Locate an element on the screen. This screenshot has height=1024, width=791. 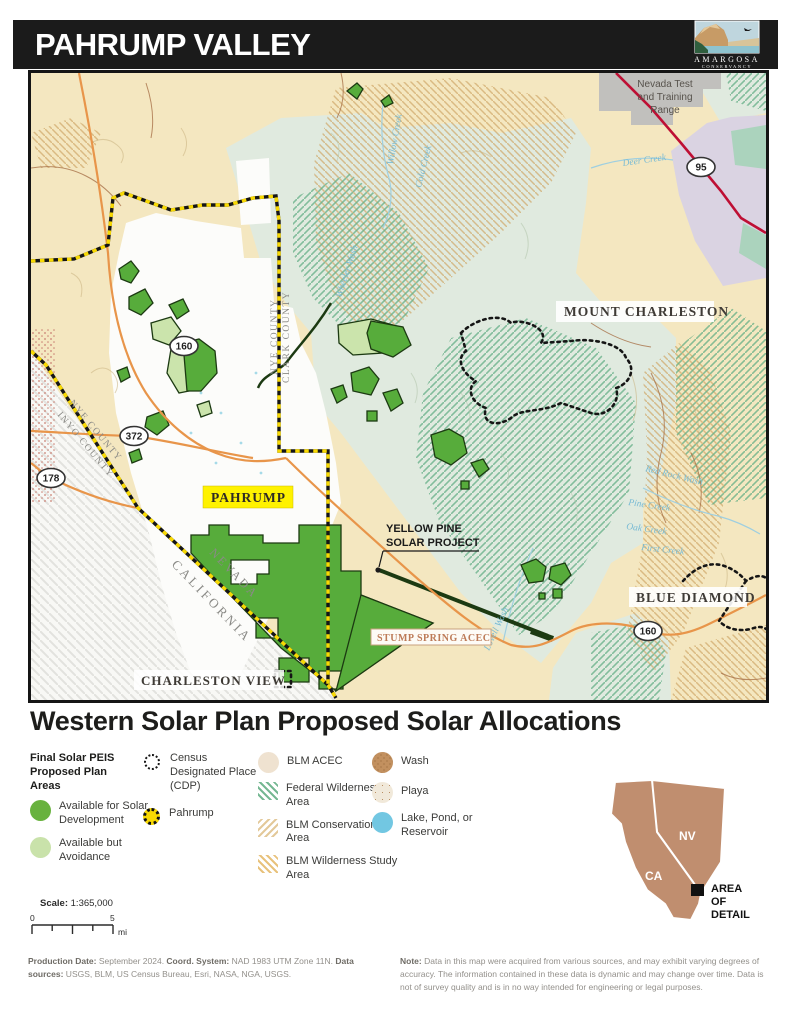
clark-county-label: CLARK COUNTY is located at coordinates (287, 337).